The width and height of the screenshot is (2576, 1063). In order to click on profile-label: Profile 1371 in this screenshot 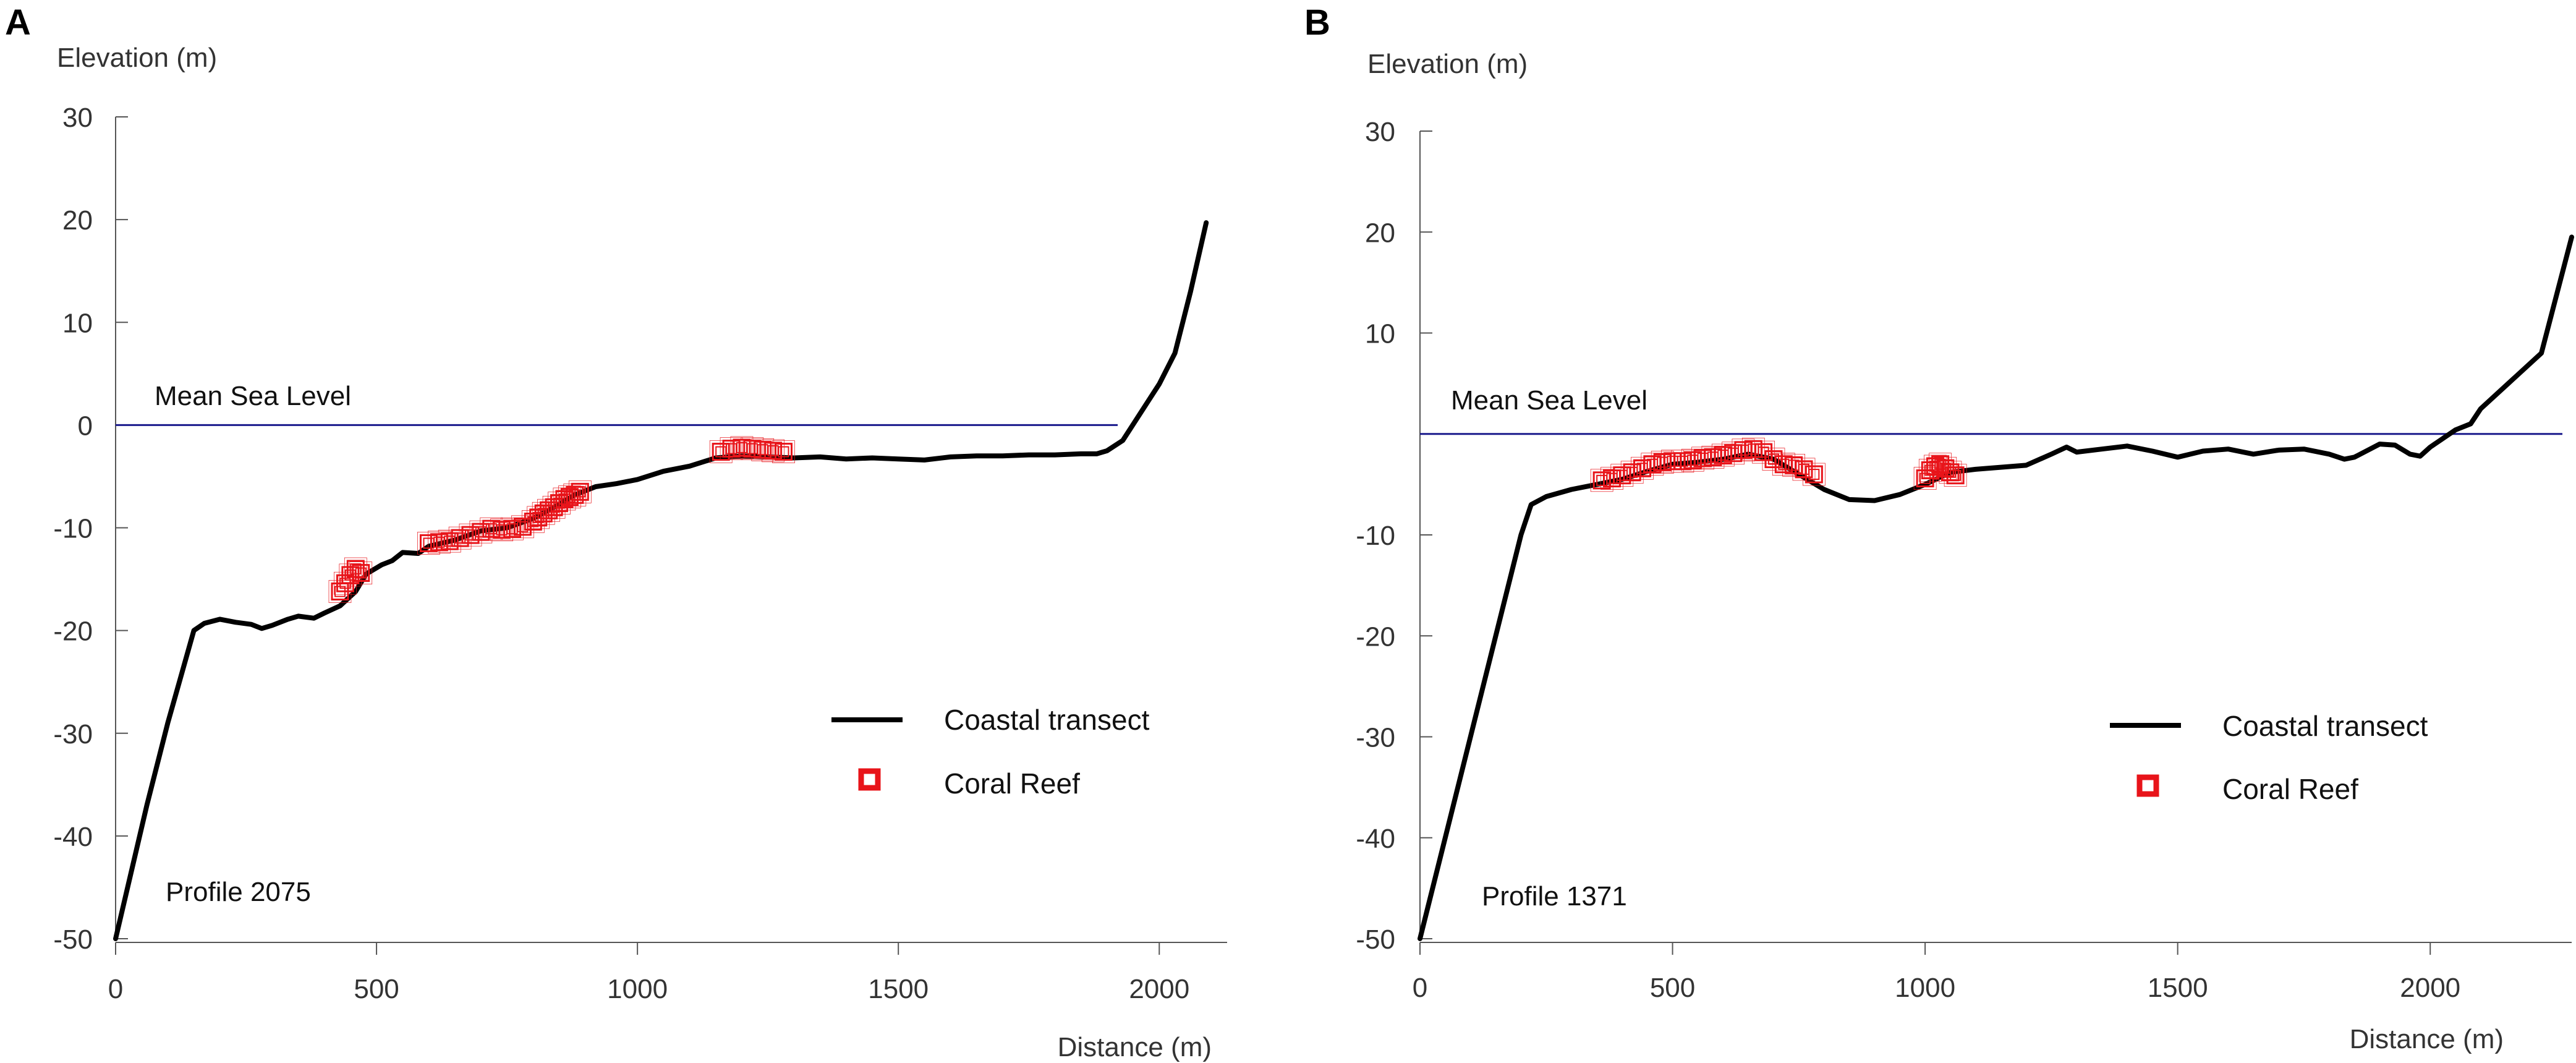, I will do `click(1554, 896)`.